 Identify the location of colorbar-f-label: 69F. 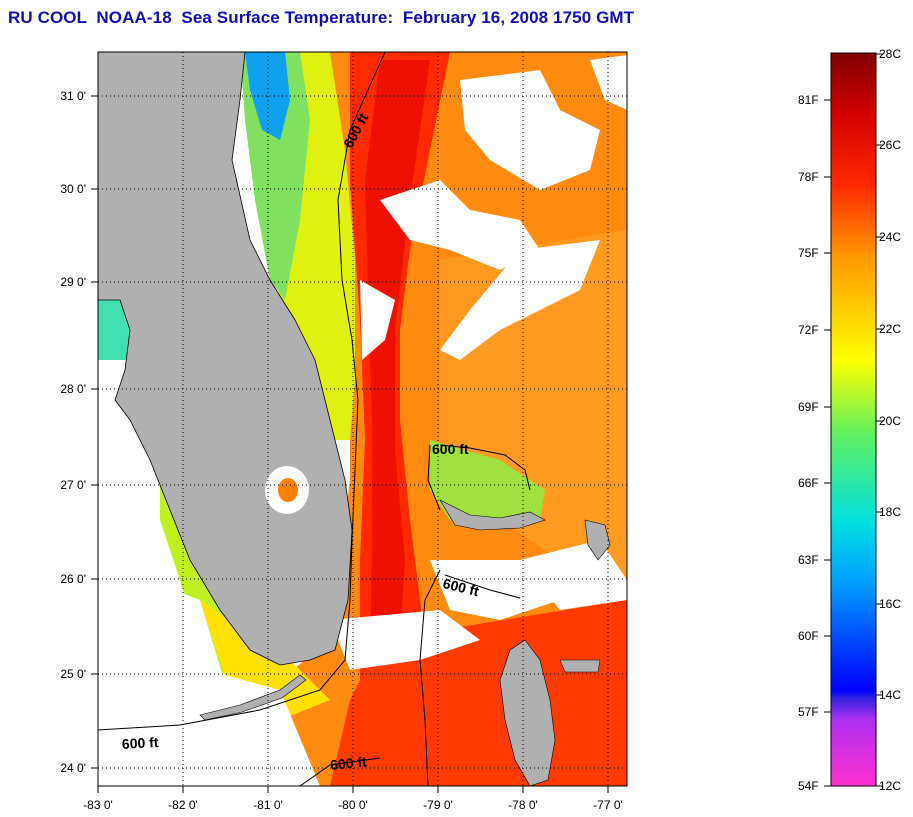
(808, 407).